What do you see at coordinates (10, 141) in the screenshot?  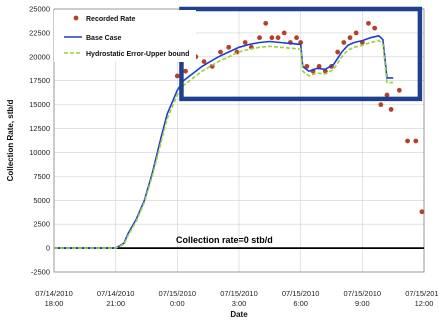 I see `y-axis-title: Collection Rate, stb/d` at bounding box center [10, 141].